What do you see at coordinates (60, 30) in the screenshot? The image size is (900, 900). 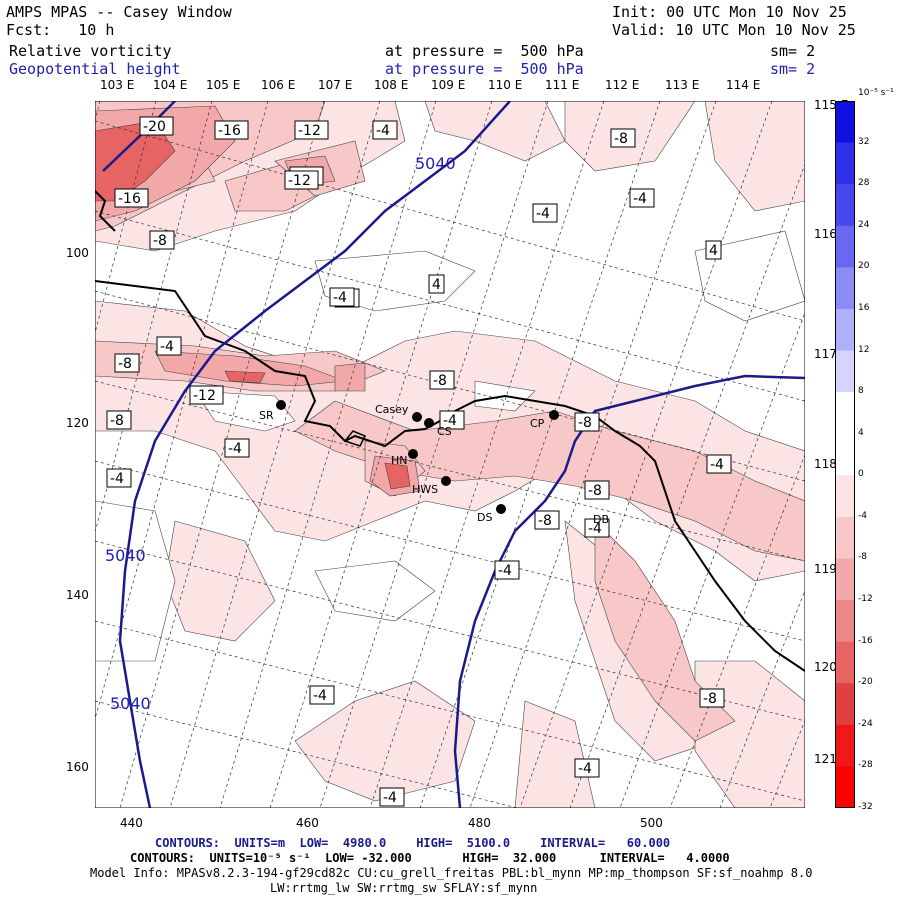 I see `forecast-hour: Fcst: 10 h` at bounding box center [60, 30].